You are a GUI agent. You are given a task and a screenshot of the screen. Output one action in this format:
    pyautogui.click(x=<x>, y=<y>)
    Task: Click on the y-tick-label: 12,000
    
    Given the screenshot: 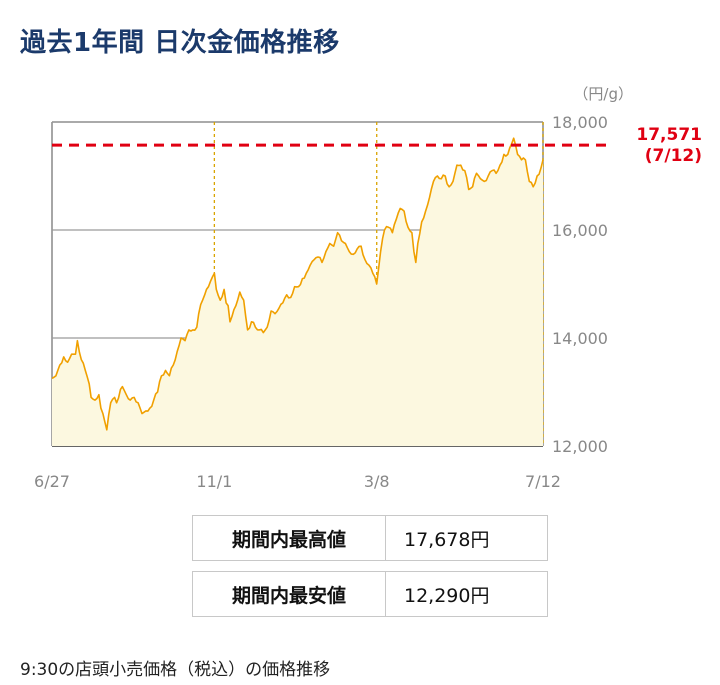 What is the action you would take?
    pyautogui.click(x=580, y=446)
    